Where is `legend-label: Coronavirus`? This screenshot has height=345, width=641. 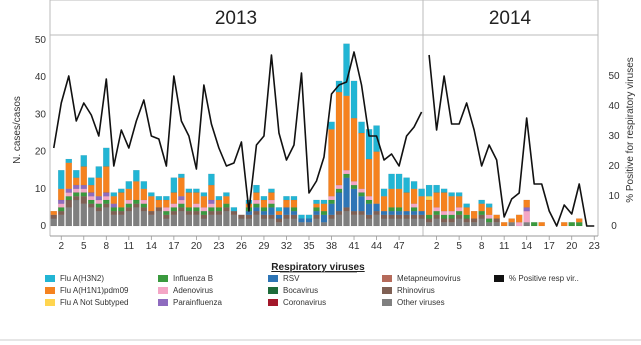
legend-label: Coronavirus is located at coordinates (304, 302).